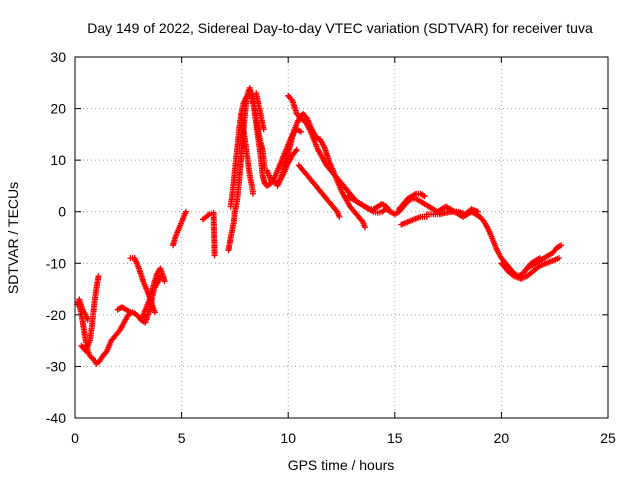 The image size is (640, 480). Describe the element at coordinates (608, 438) in the screenshot. I see `x-tick-label: 25` at that location.